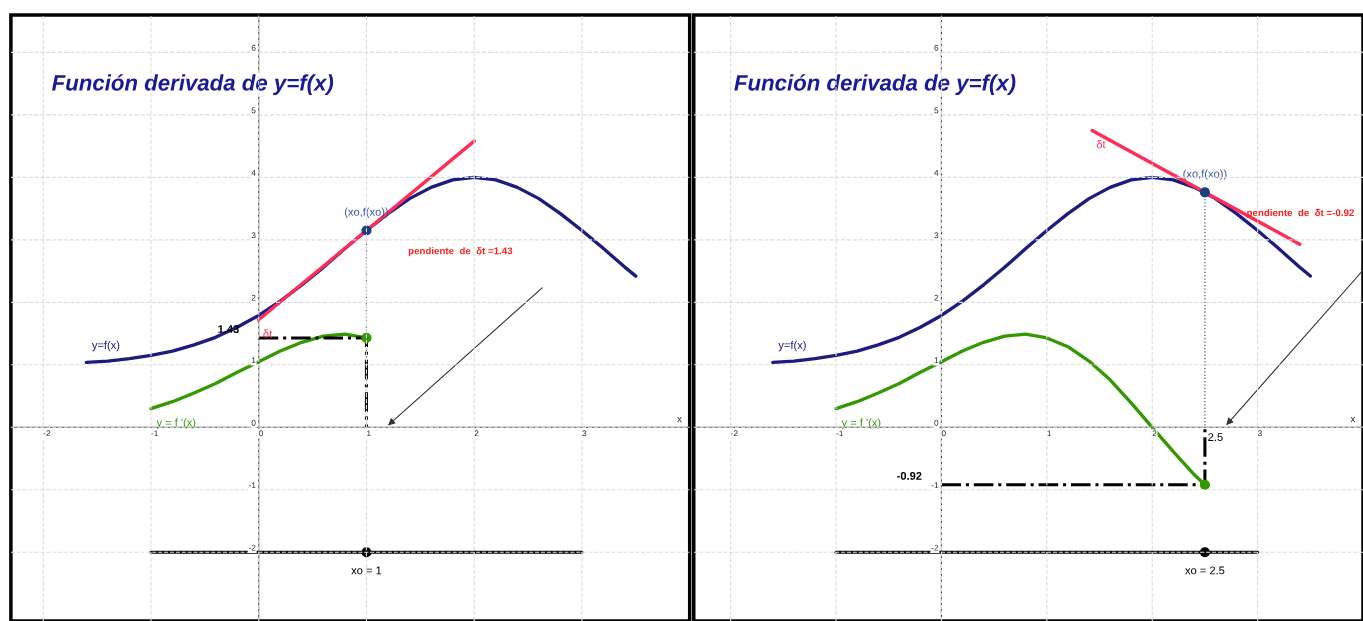 The width and height of the screenshot is (1363, 621). I want to click on annotation: xo = 1, so click(366, 570).